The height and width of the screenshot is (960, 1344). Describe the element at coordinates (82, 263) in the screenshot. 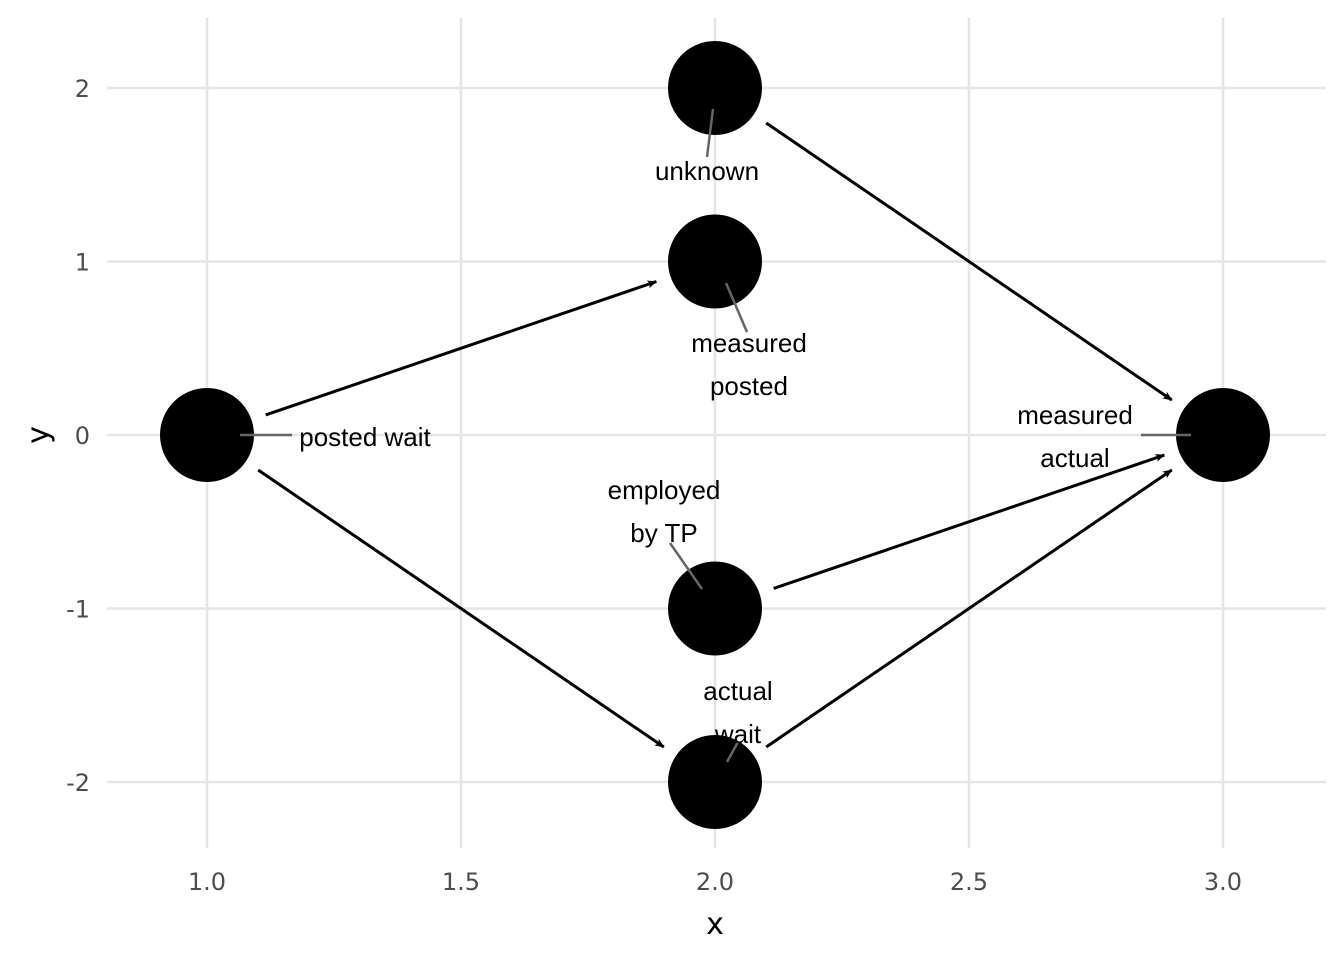

I see `y-tick-label: 1` at that location.